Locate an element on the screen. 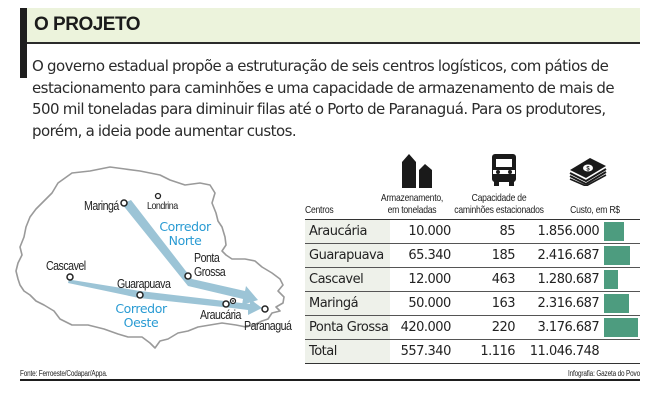 The width and height of the screenshot is (660, 401). ponta-grossa-marker is located at coordinates (188, 276).